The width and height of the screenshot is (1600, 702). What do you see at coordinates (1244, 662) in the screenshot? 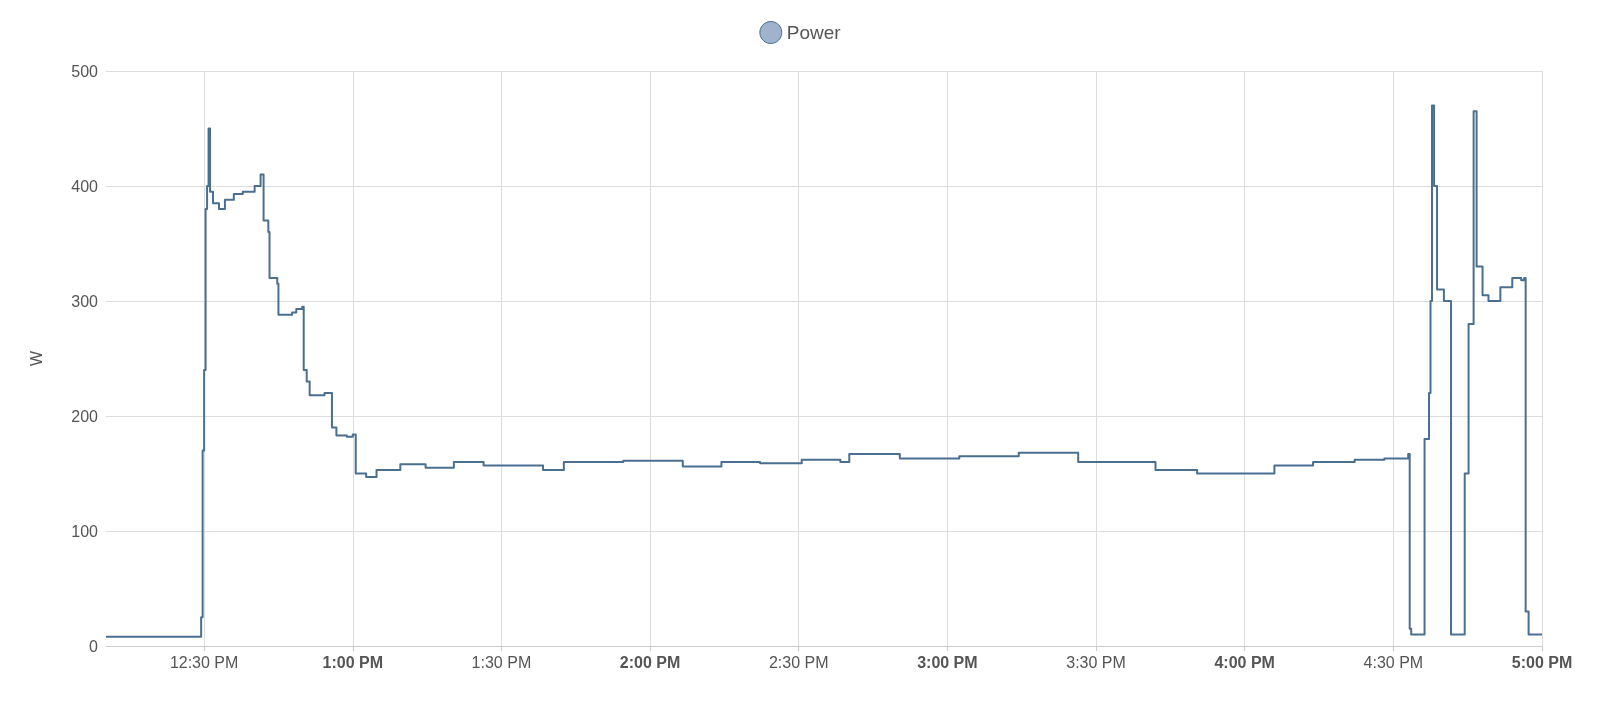
I see `x-tick-label: 4:00 PM` at bounding box center [1244, 662].